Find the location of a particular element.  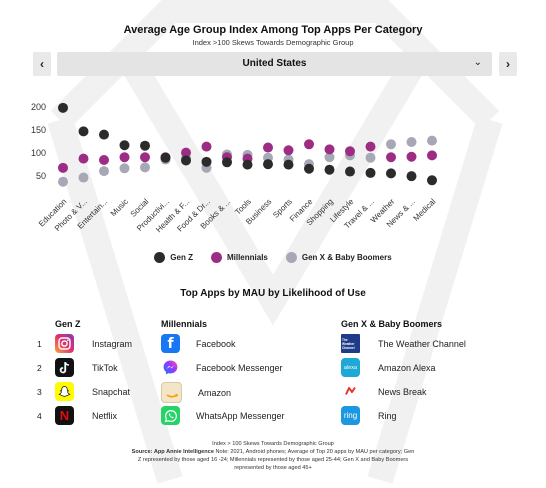

legend-item-genz: Gen Z is located at coordinates (173, 257).